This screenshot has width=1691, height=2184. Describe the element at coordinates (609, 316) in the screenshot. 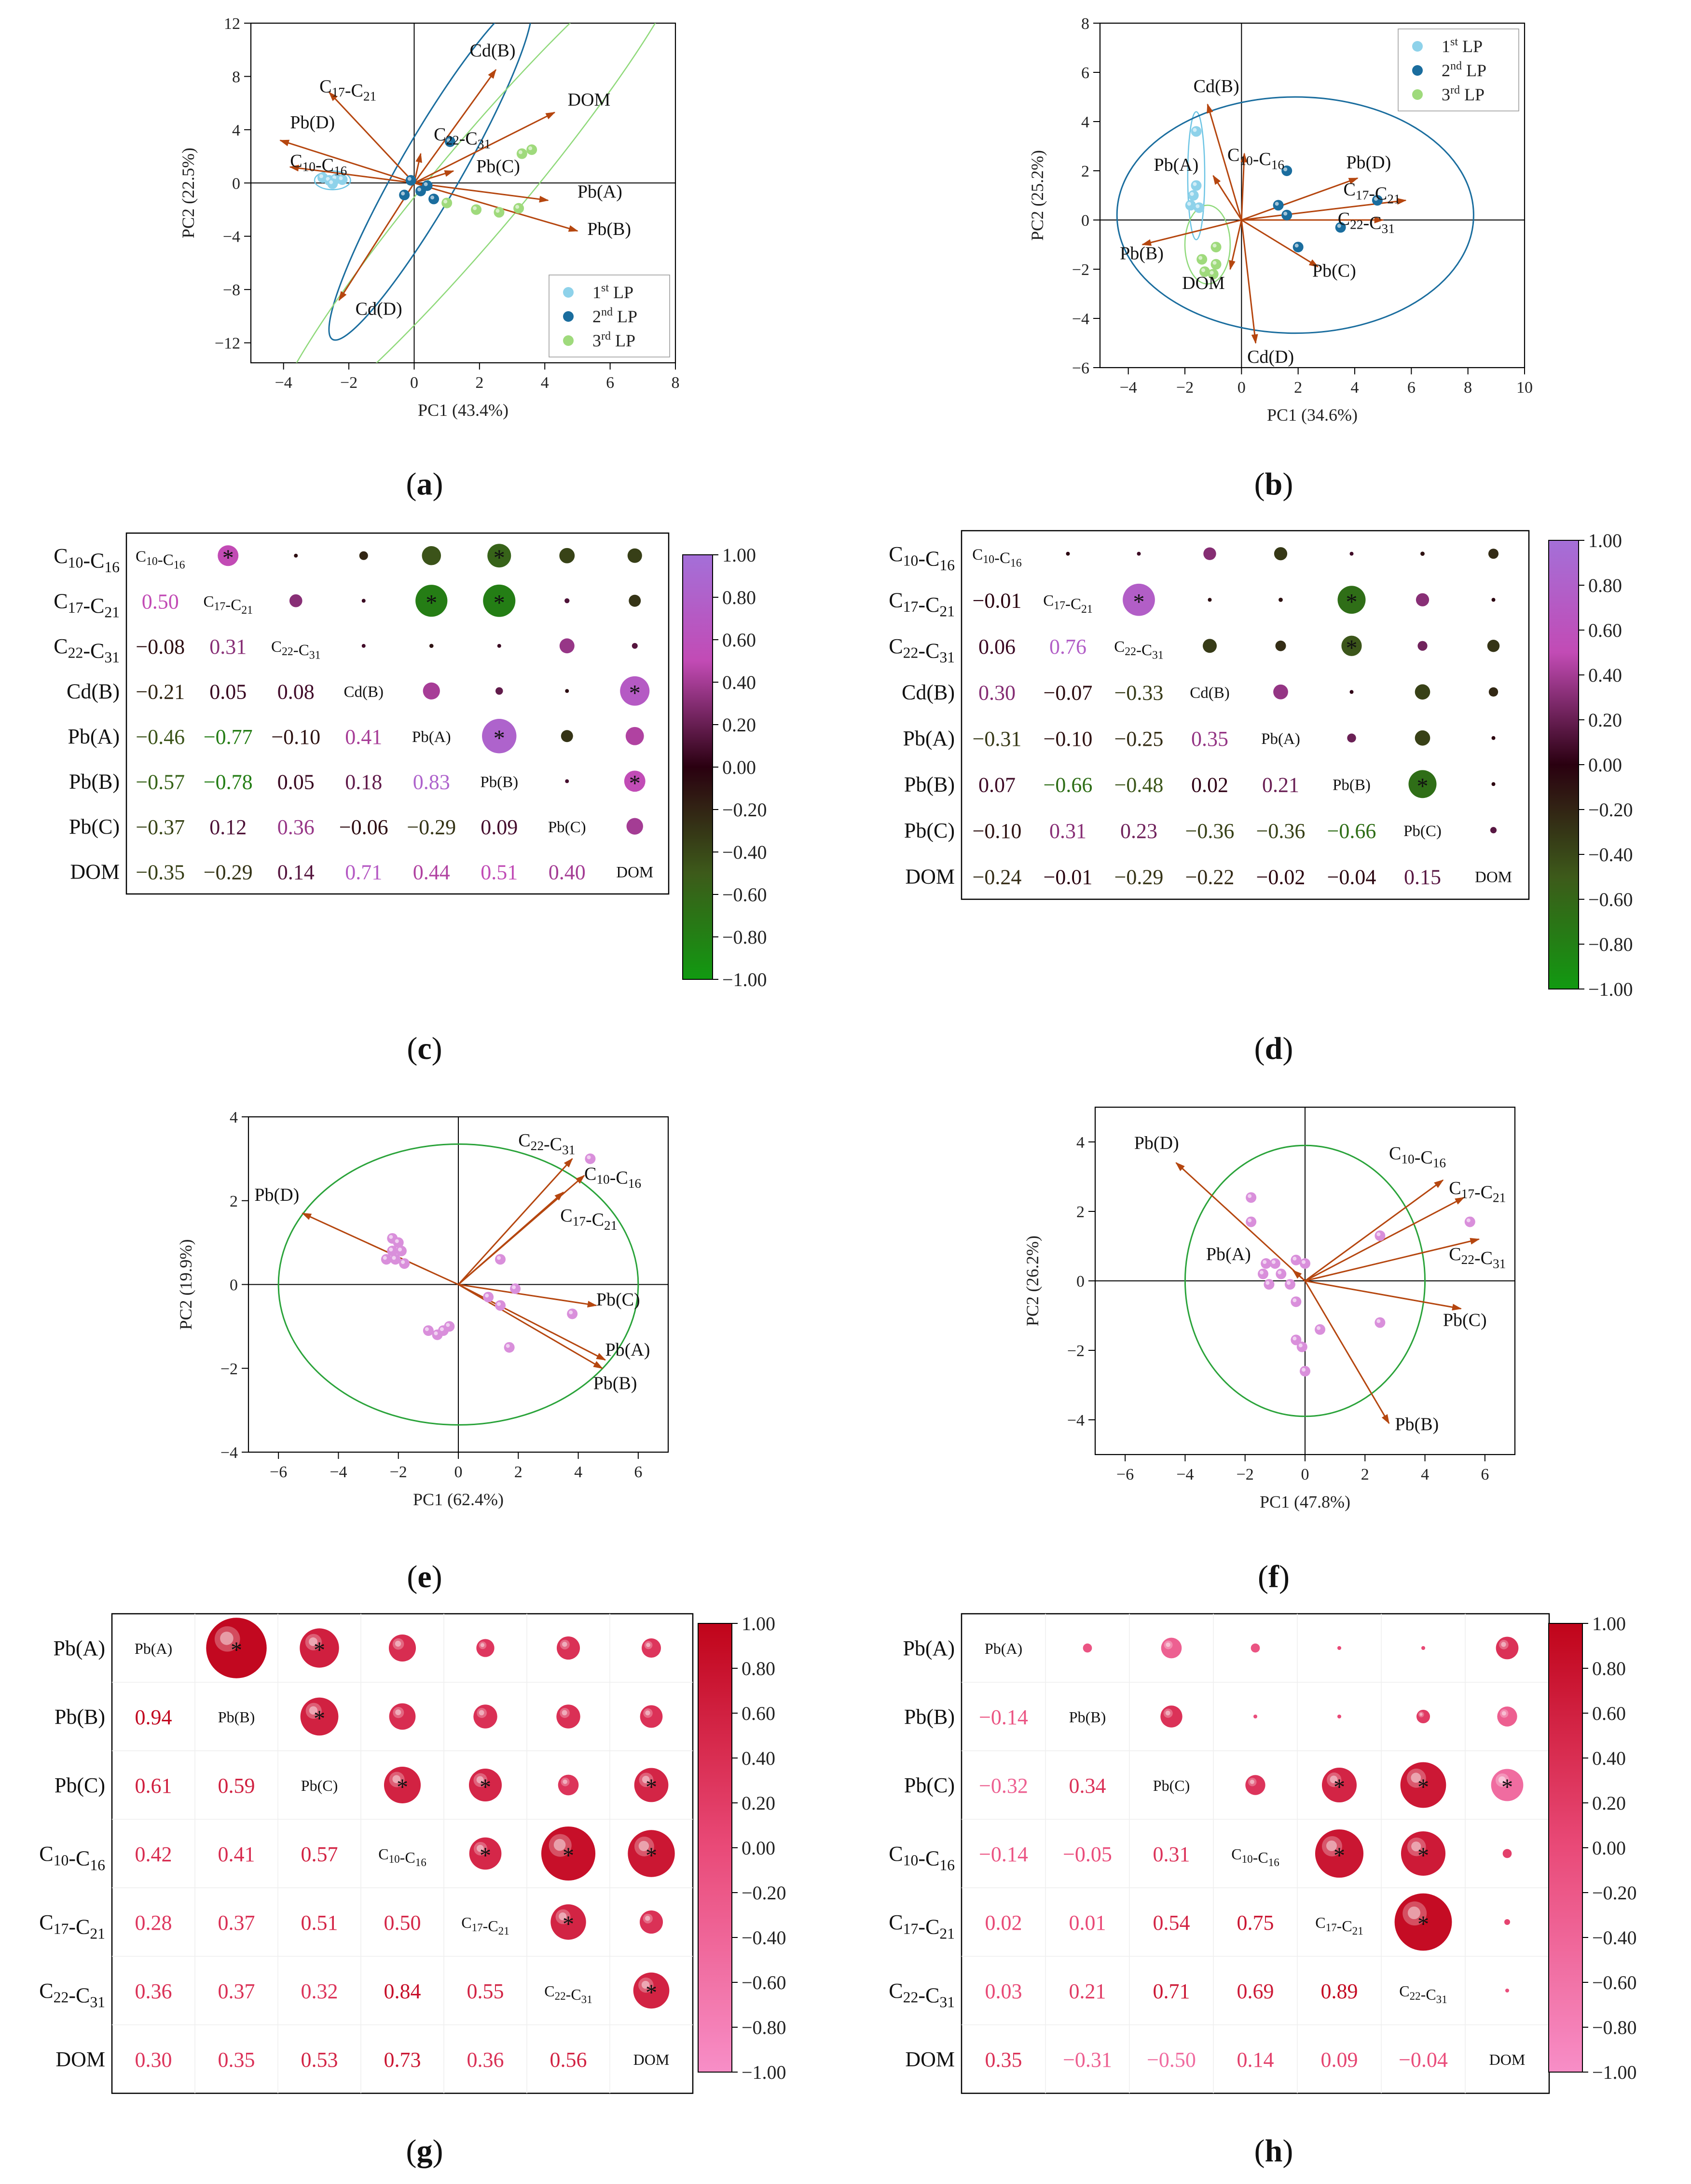

I see `legend: 1st LP 2nd LP 3rd LP` at that location.